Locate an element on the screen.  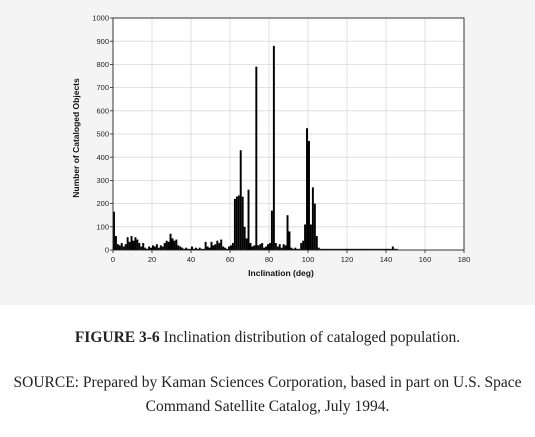
x-tick-label: 180 is located at coordinates (464, 259).